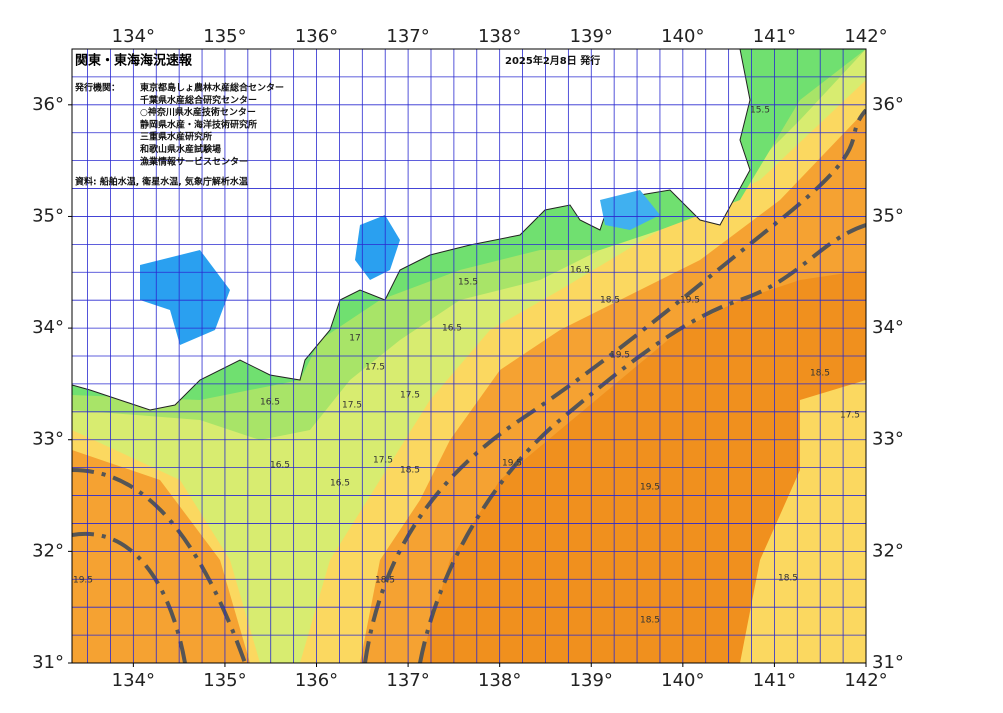  What do you see at coordinates (161, 182) in the screenshot?
I see `source: 資料: 船舶水温, 衛星水温, 気象庁解析水温` at bounding box center [161, 182].